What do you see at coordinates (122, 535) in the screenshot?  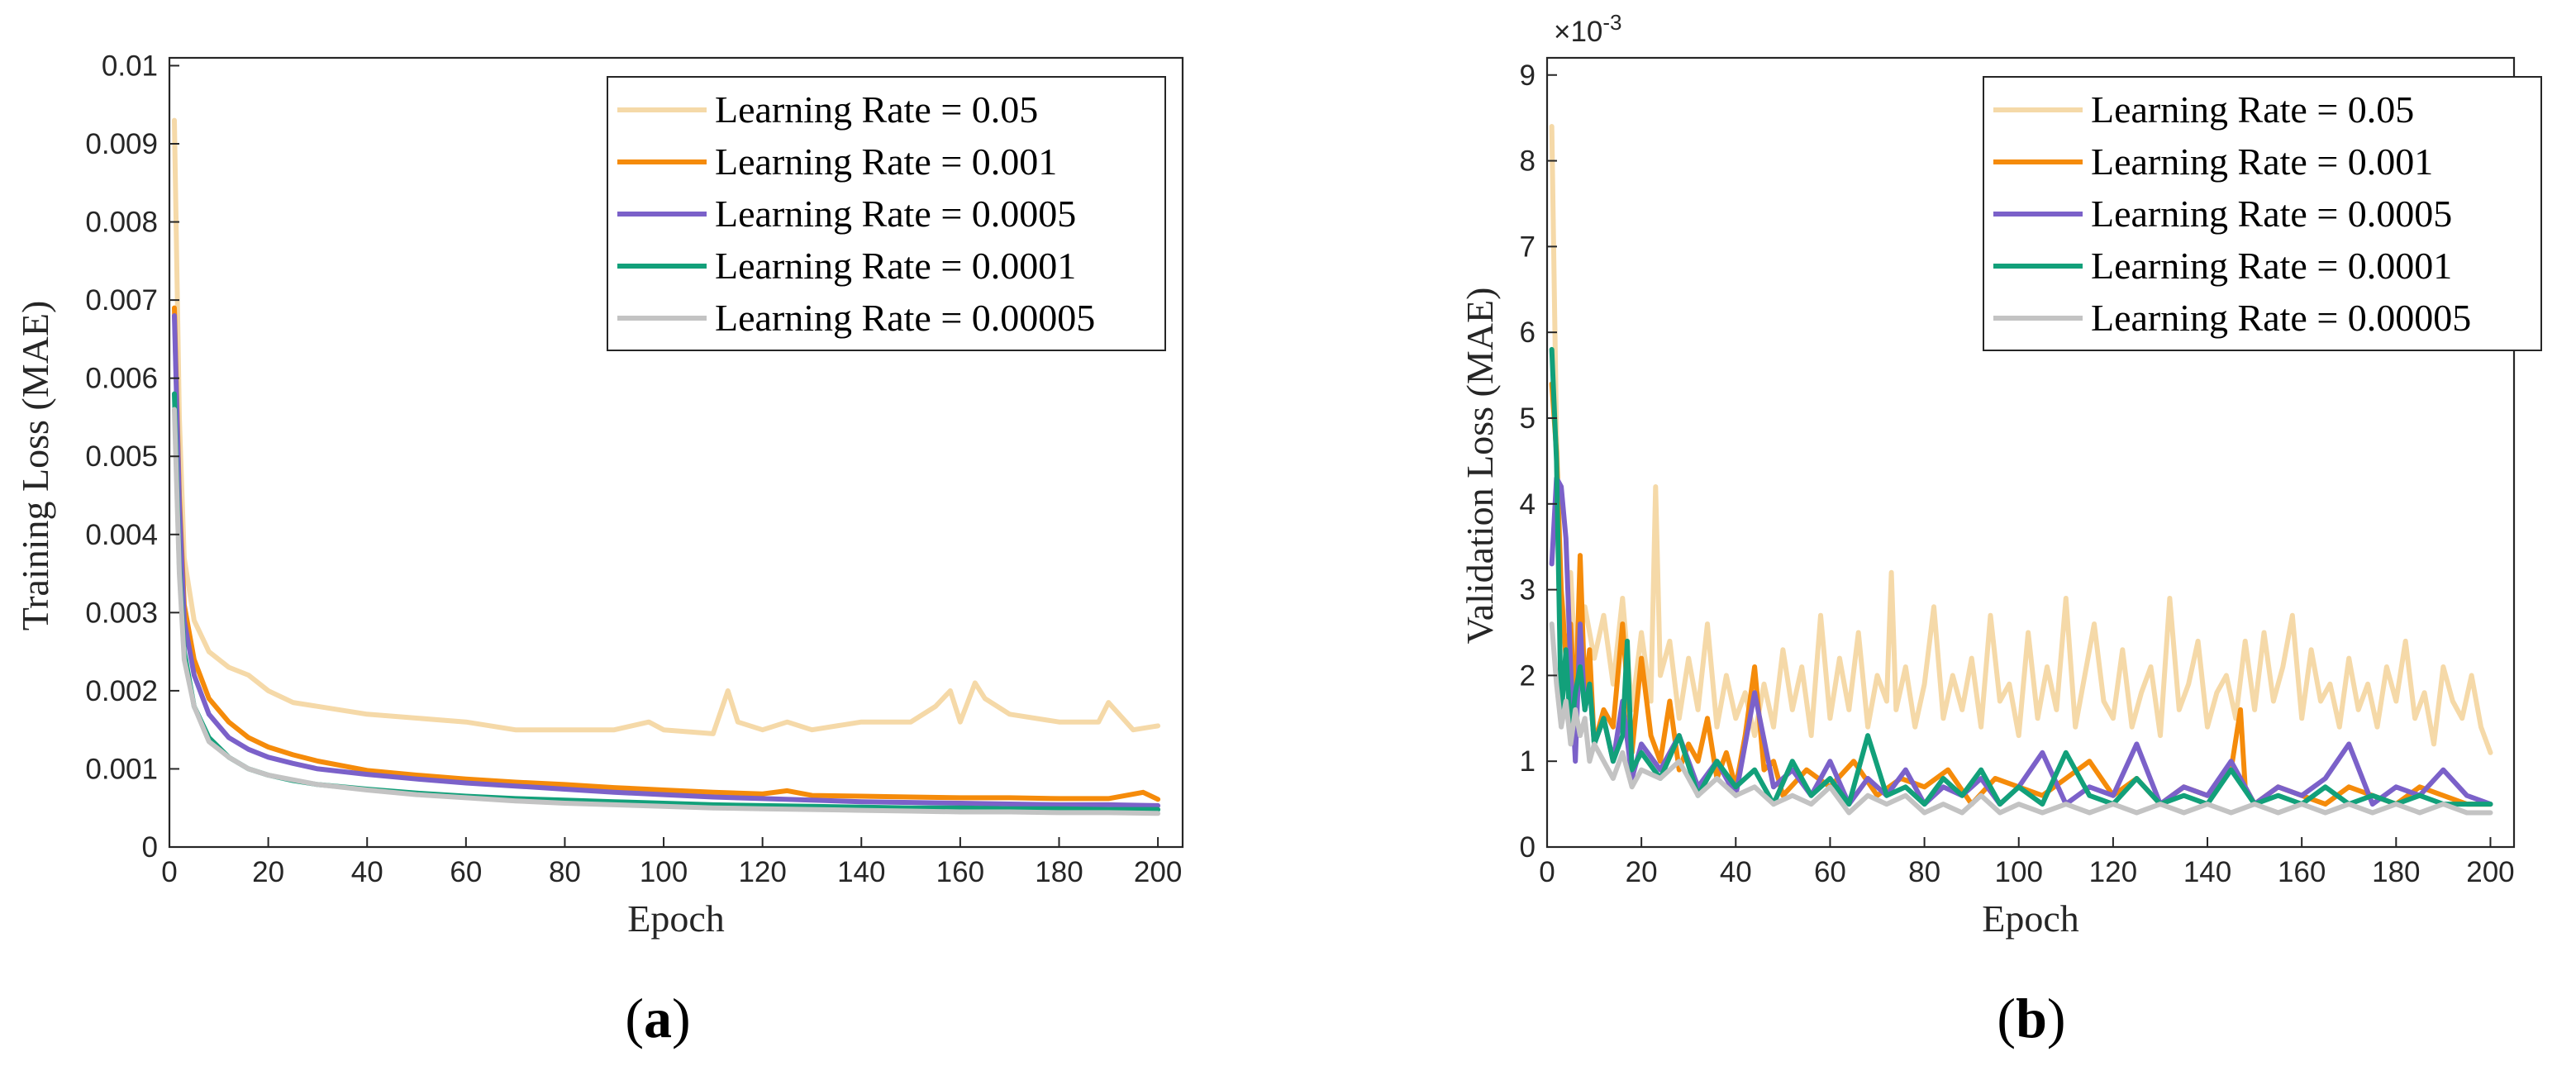 I see `y-tick-label: 0.004` at bounding box center [122, 535].